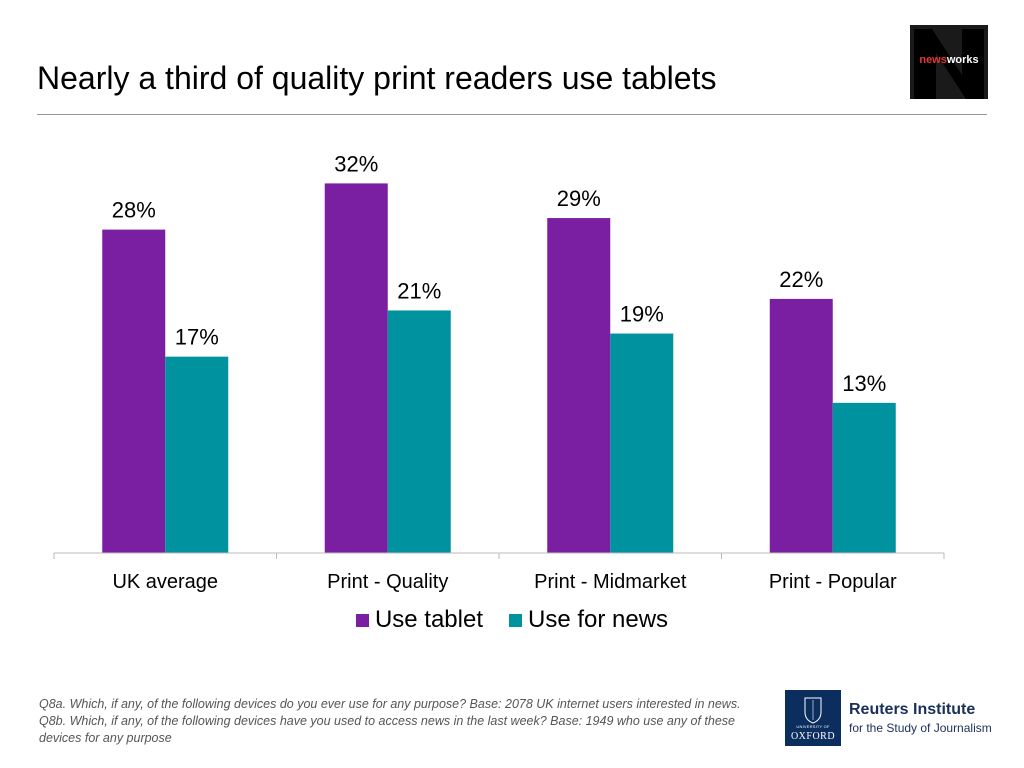  Describe the element at coordinates (134, 391) in the screenshot. I see `bar-use-tablet-uk-average` at that location.